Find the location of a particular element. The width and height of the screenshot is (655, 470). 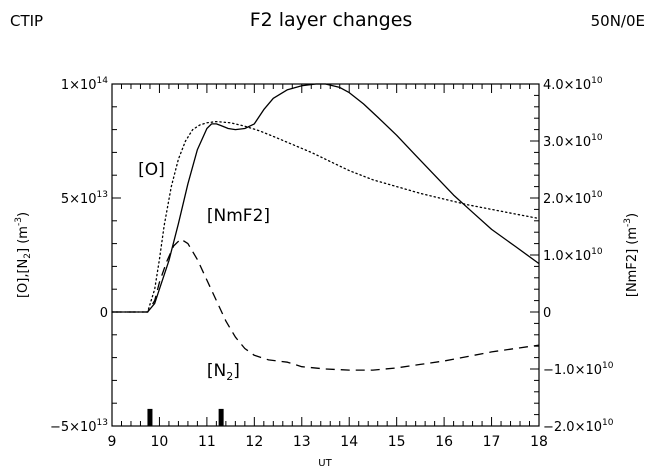

y-right-tick-label: 0 is located at coordinates (547, 313).